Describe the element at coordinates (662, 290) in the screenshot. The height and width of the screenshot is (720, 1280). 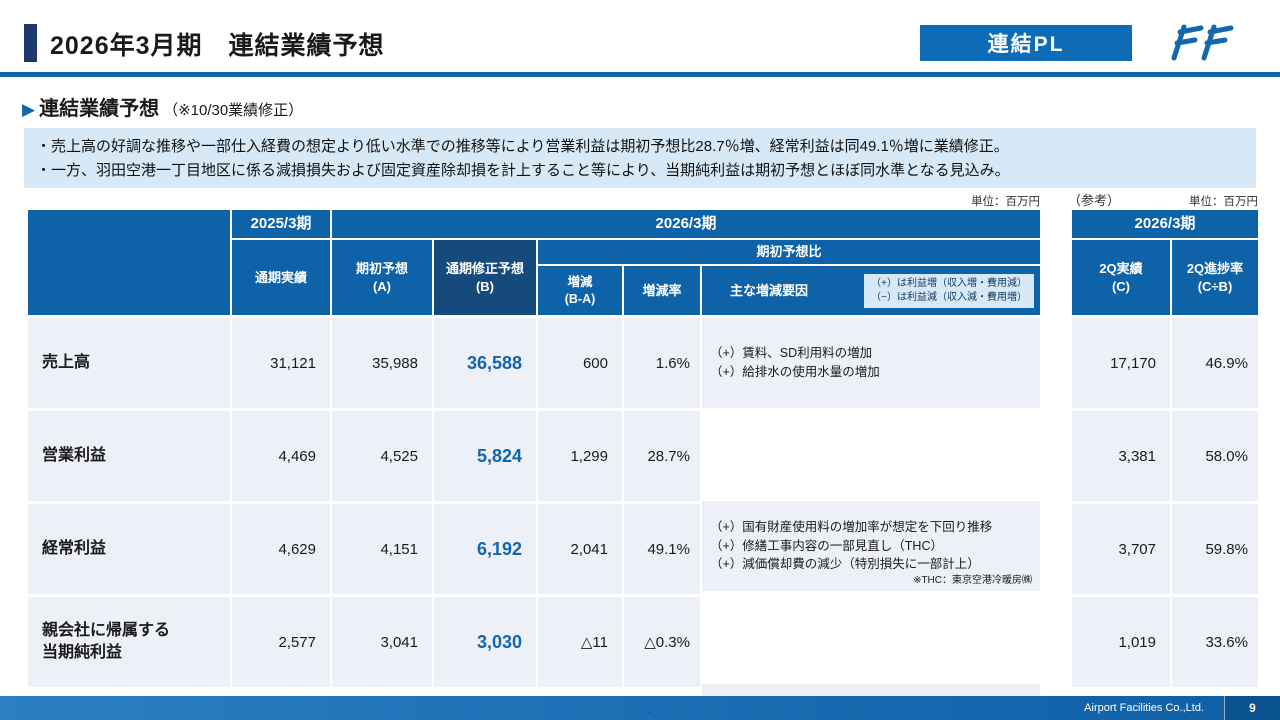
I see `col-header-change-rate: 増減率` at that location.